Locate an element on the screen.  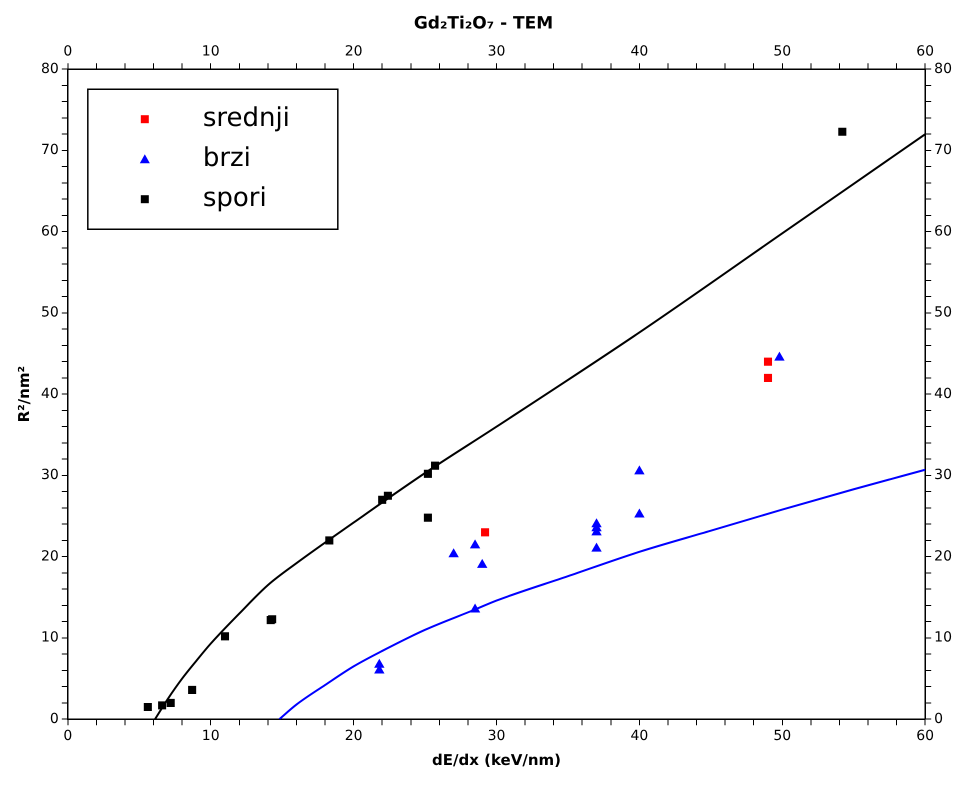
y-tick-label: 0 is located at coordinates (54, 718).